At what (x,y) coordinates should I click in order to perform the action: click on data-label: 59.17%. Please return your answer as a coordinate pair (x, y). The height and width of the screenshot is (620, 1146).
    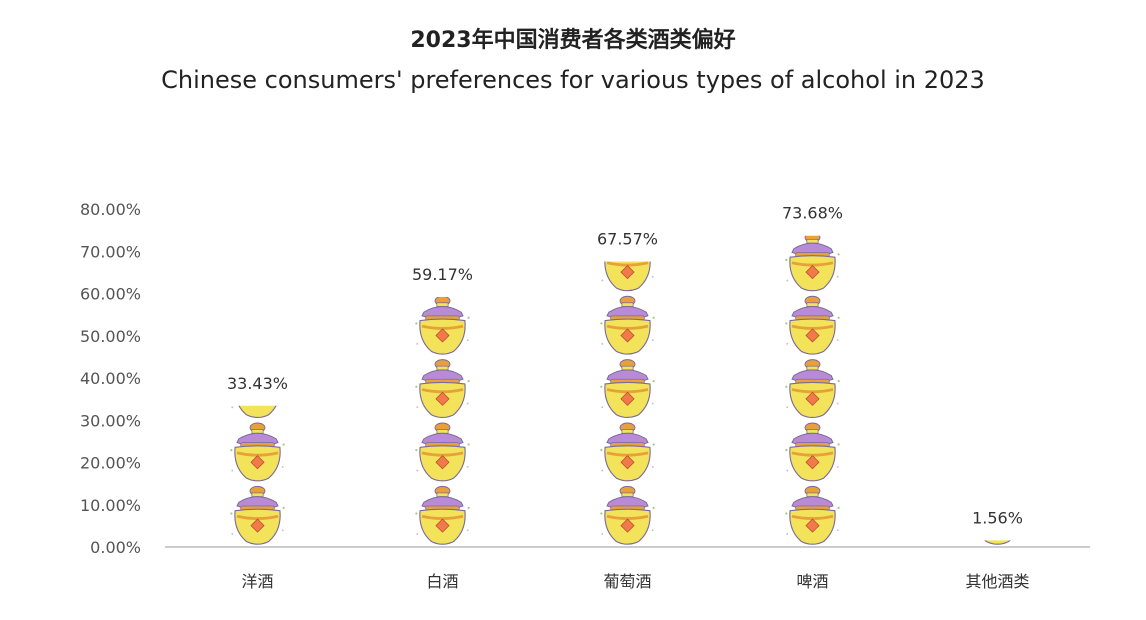
    Looking at the image, I should click on (442, 274).